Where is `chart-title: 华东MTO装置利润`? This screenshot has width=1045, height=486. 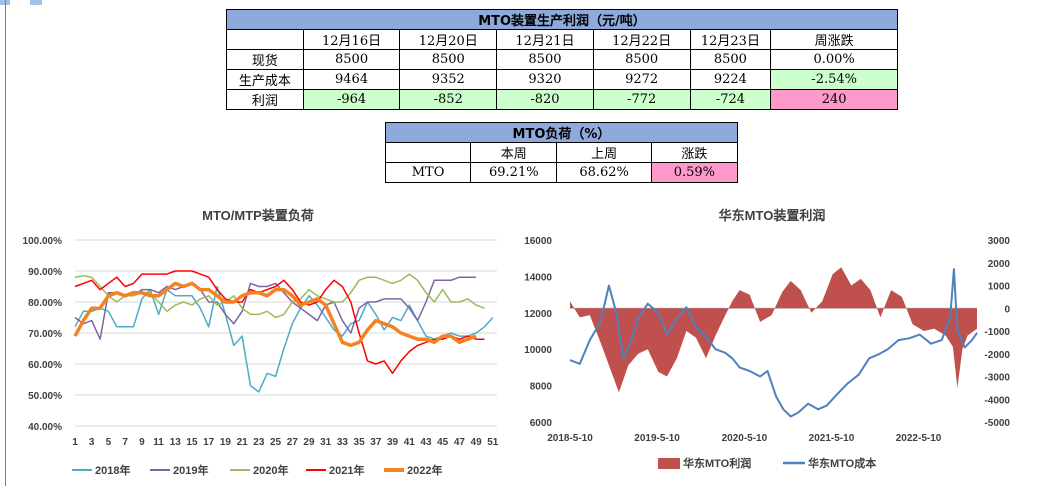 chart-title: 华东MTO装置利润 is located at coordinates (772, 215).